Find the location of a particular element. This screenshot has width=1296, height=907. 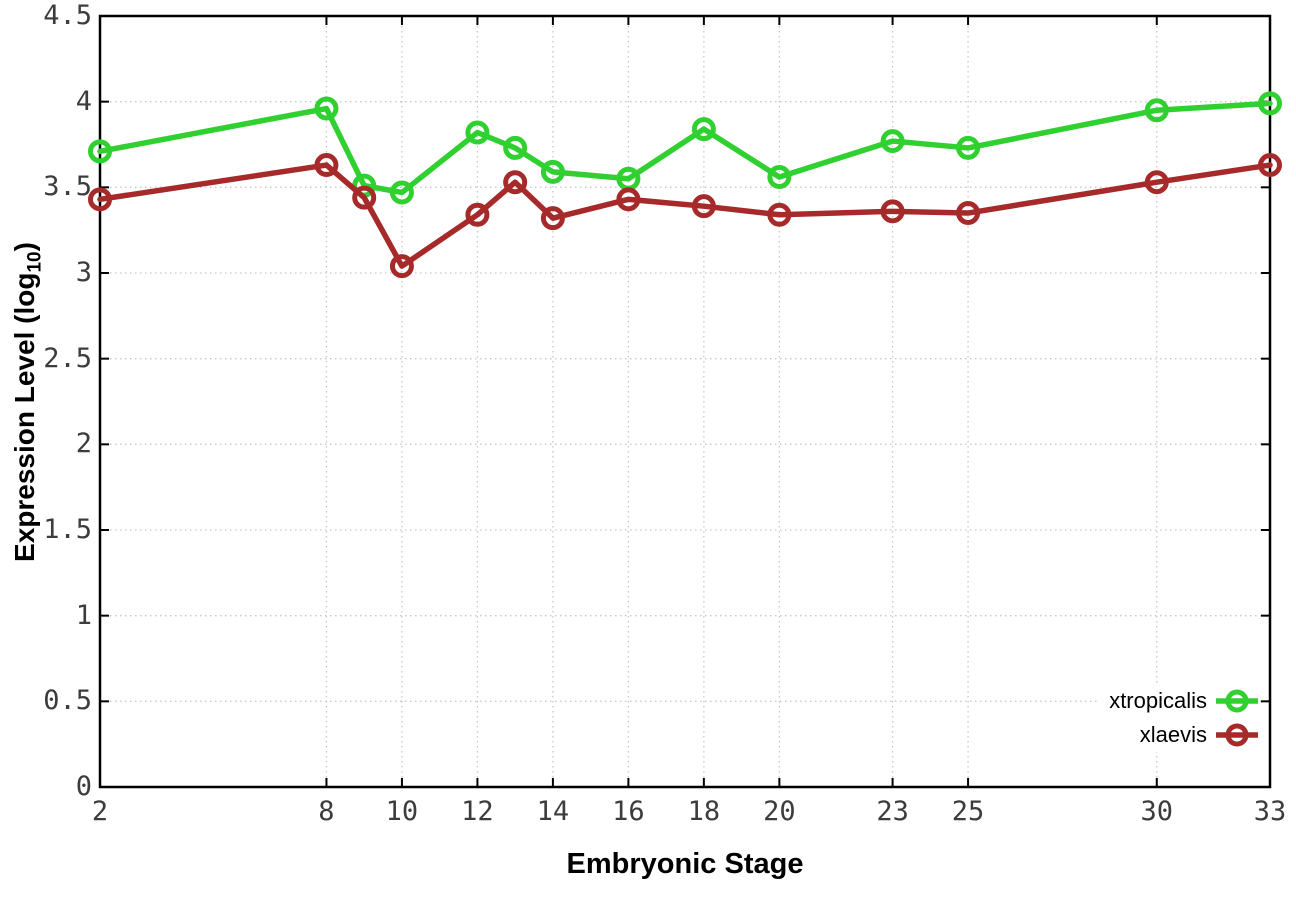

y-axis-title: Expression Level (log10) is located at coordinates (27, 402).